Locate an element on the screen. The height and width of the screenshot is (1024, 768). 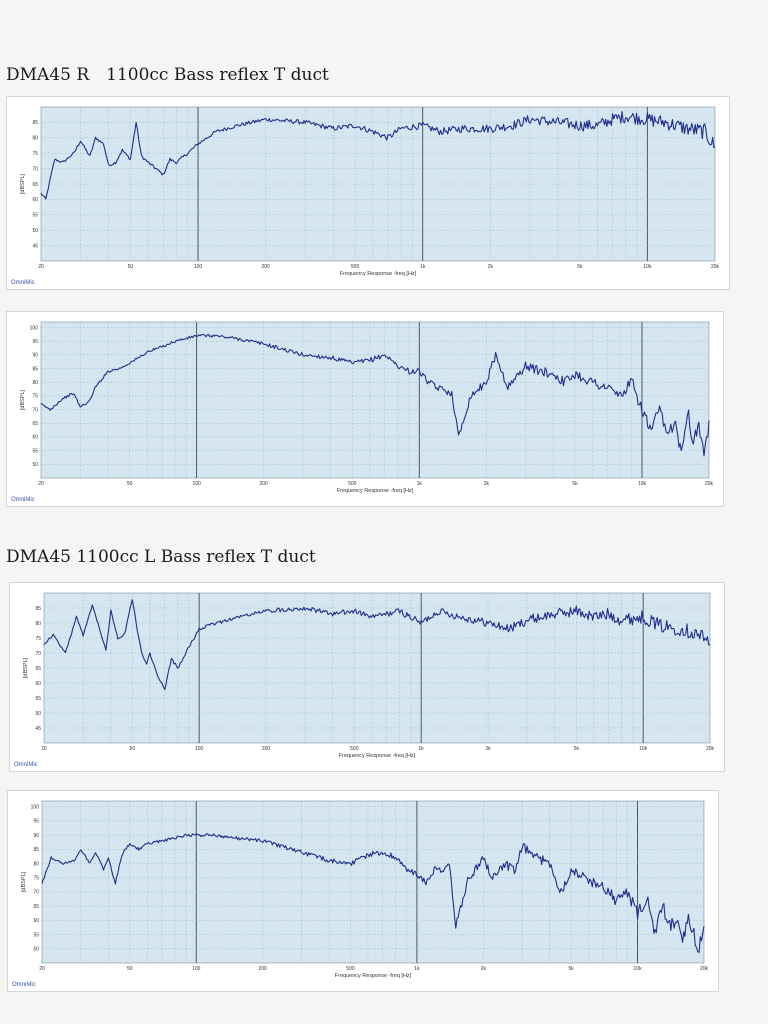
section-title-l: DMA45 1100cc L Bass reflex T duct is located at coordinates (161, 557).